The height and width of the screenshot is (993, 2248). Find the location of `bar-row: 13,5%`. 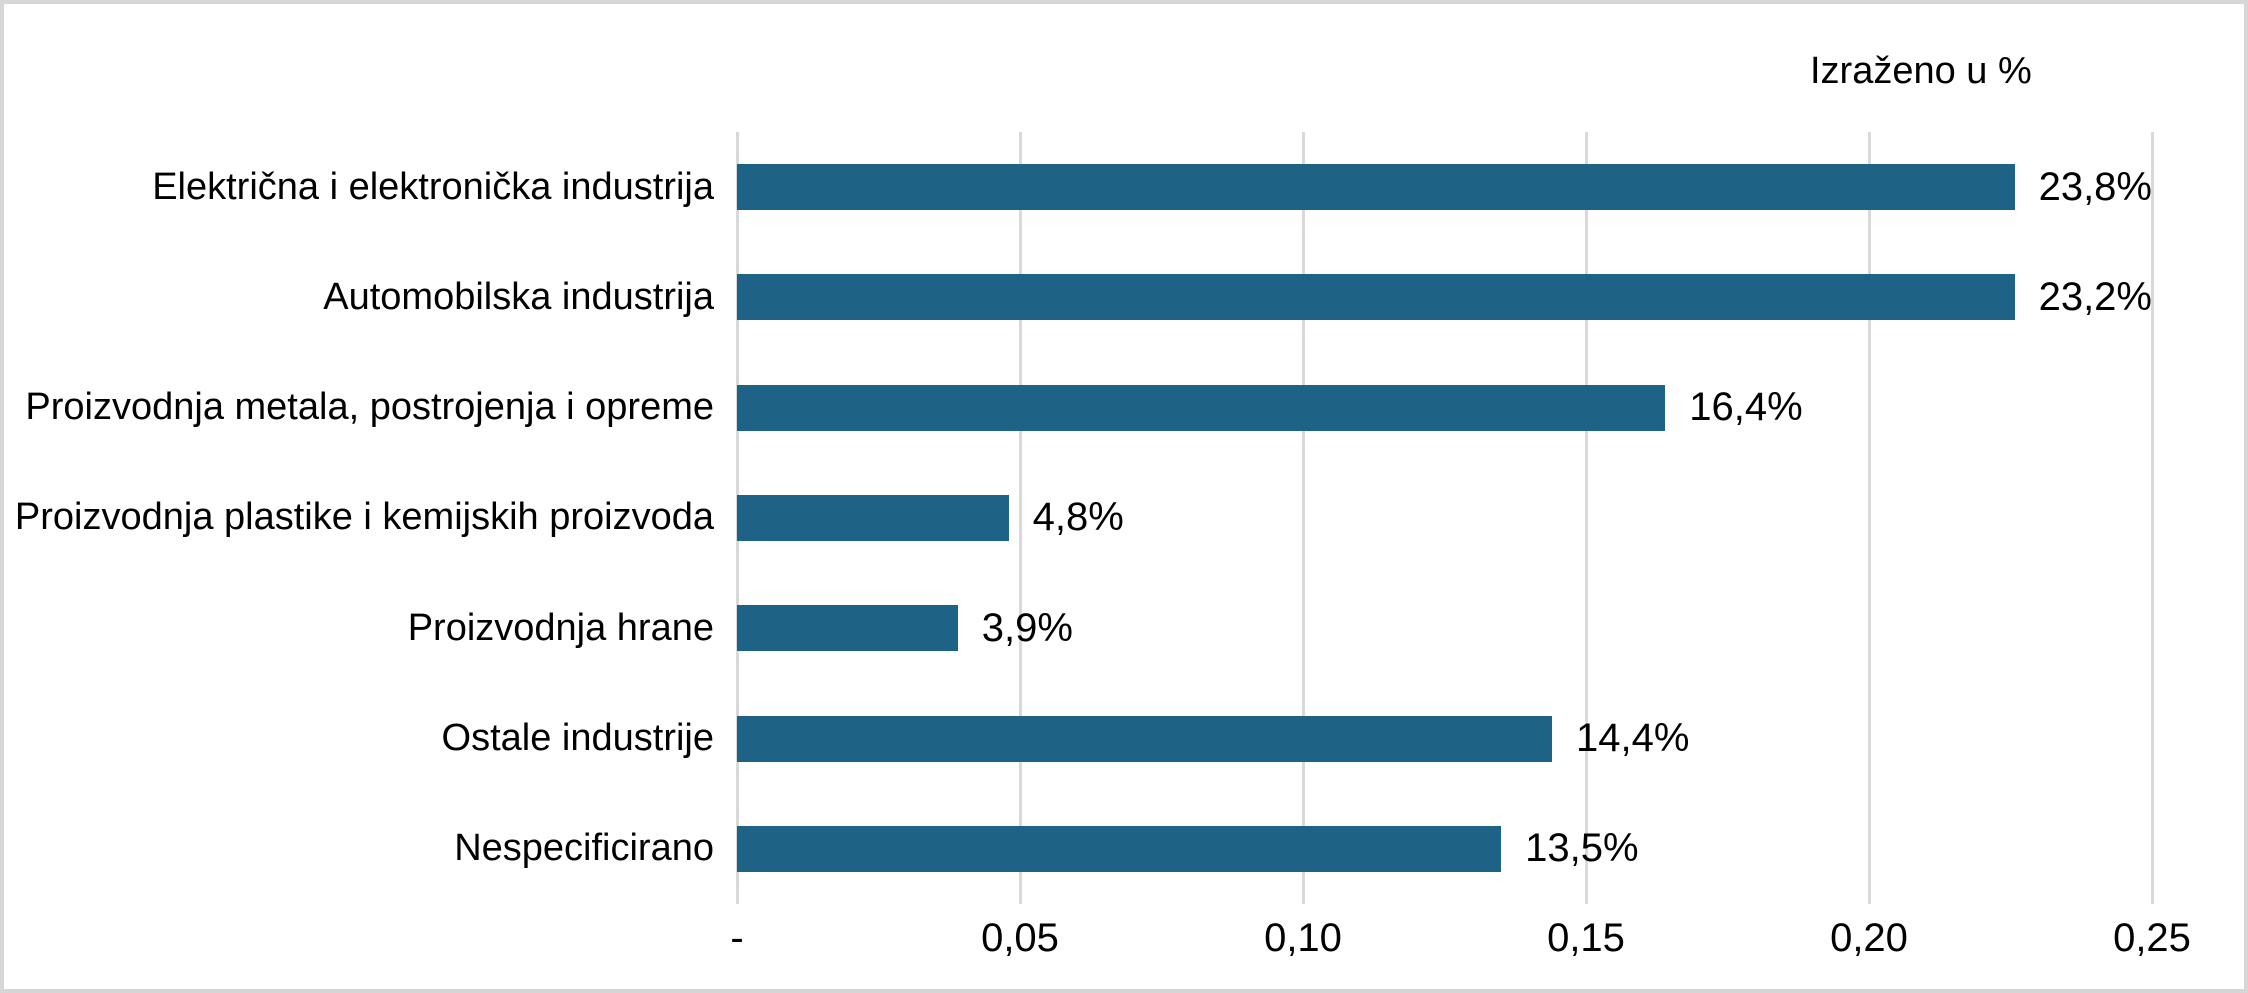

bar-row: 13,5% is located at coordinates (1444, 849).